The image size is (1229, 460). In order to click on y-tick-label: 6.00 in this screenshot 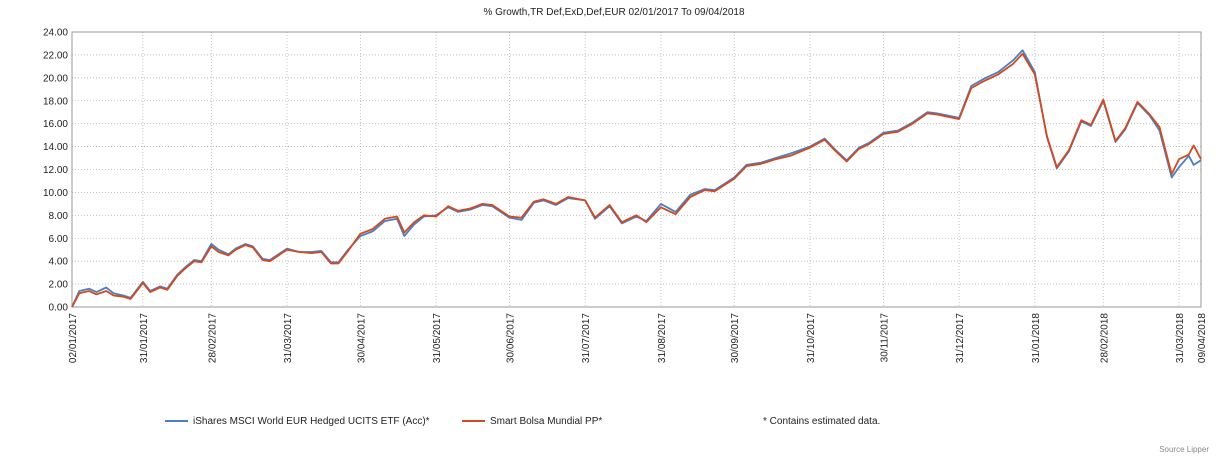, I will do `click(59, 239)`.